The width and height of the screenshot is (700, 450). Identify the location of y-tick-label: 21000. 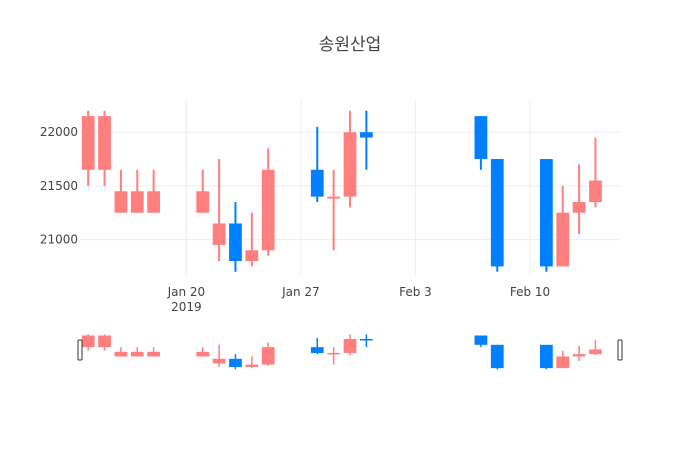
(59, 240).